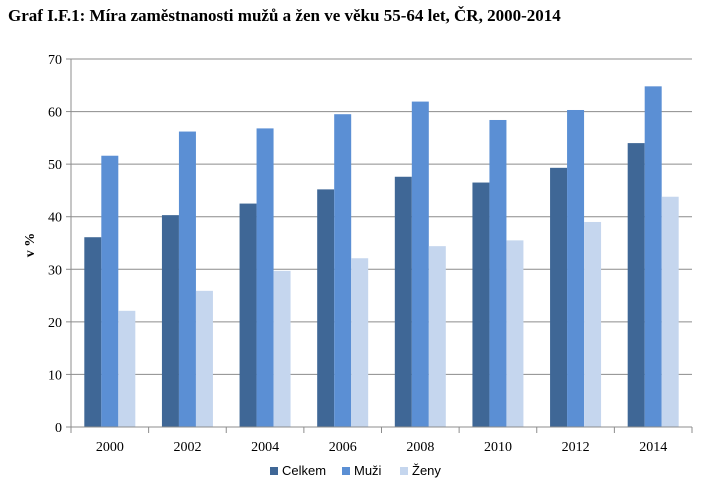 The width and height of the screenshot is (715, 499). I want to click on x-tick-labels: 2000 2002 2004 2006 2008 2010 2012 2014, so click(381, 447).